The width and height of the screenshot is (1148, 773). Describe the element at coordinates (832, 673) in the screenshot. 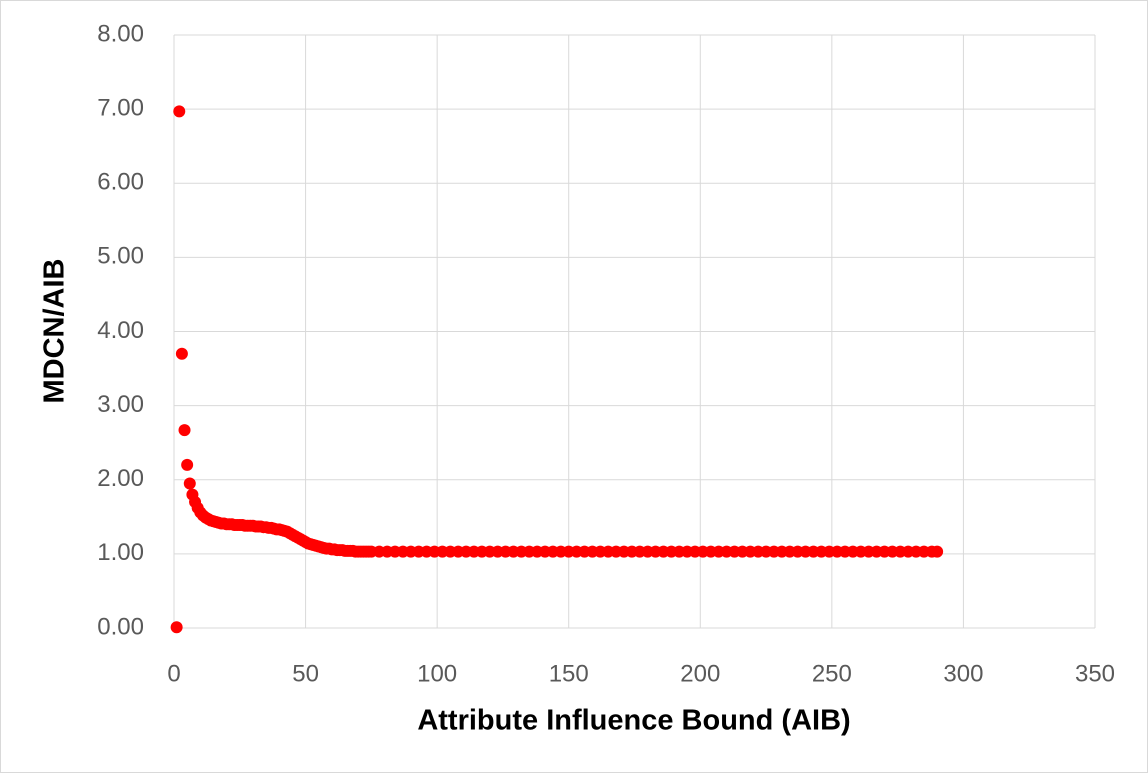

I see `x-tick-label: 250` at that location.